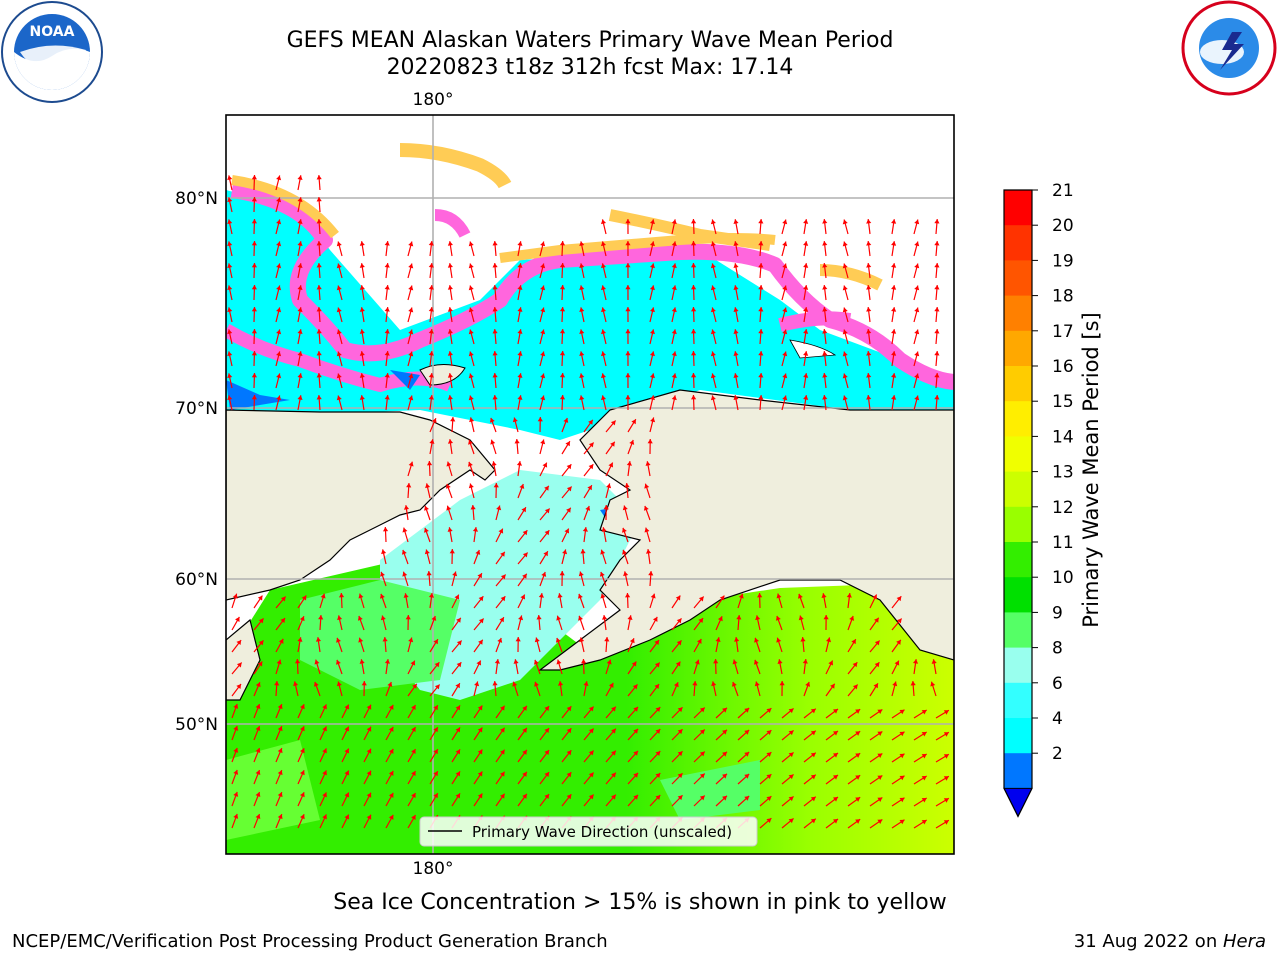 The image size is (1280, 960). I want to click on land-chukotka, so click(361, 505).